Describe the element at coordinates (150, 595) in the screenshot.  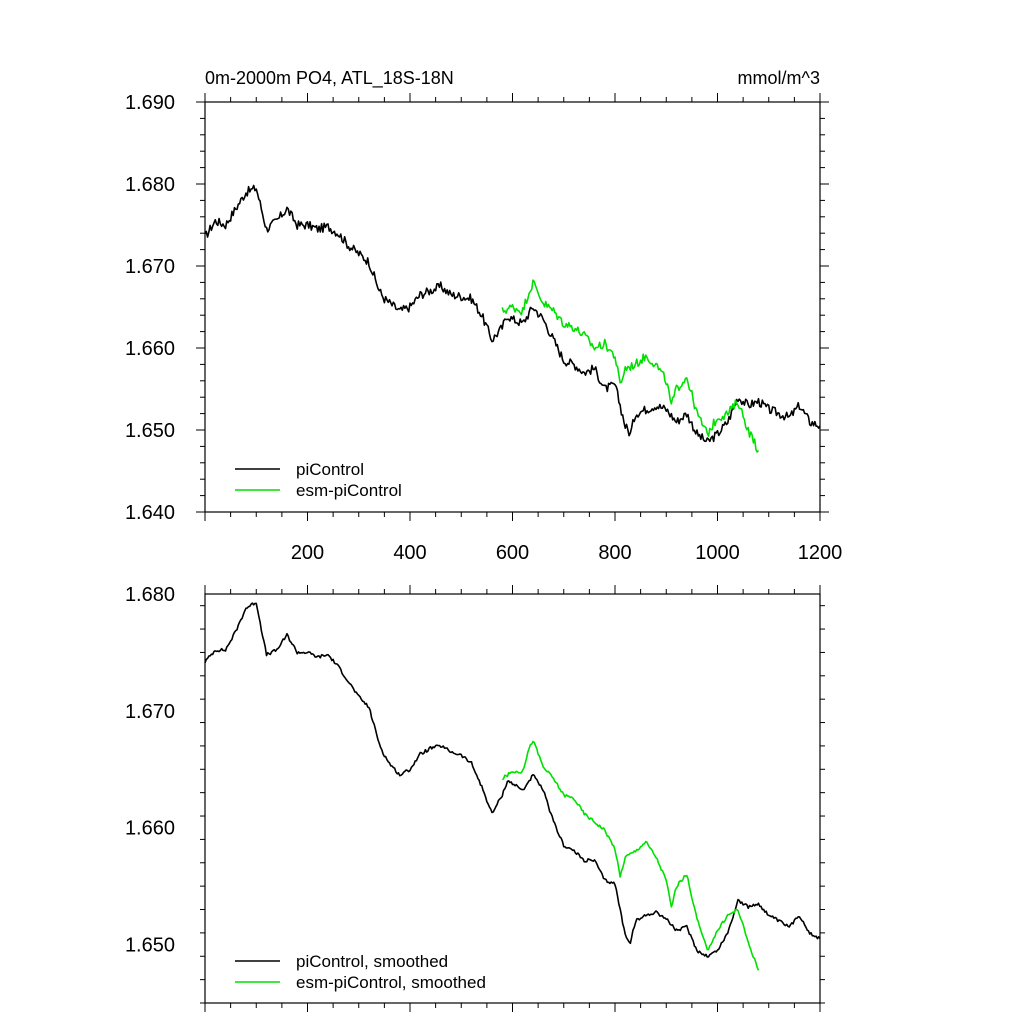
I see `bottom-y-tick-label: 1.680` at that location.